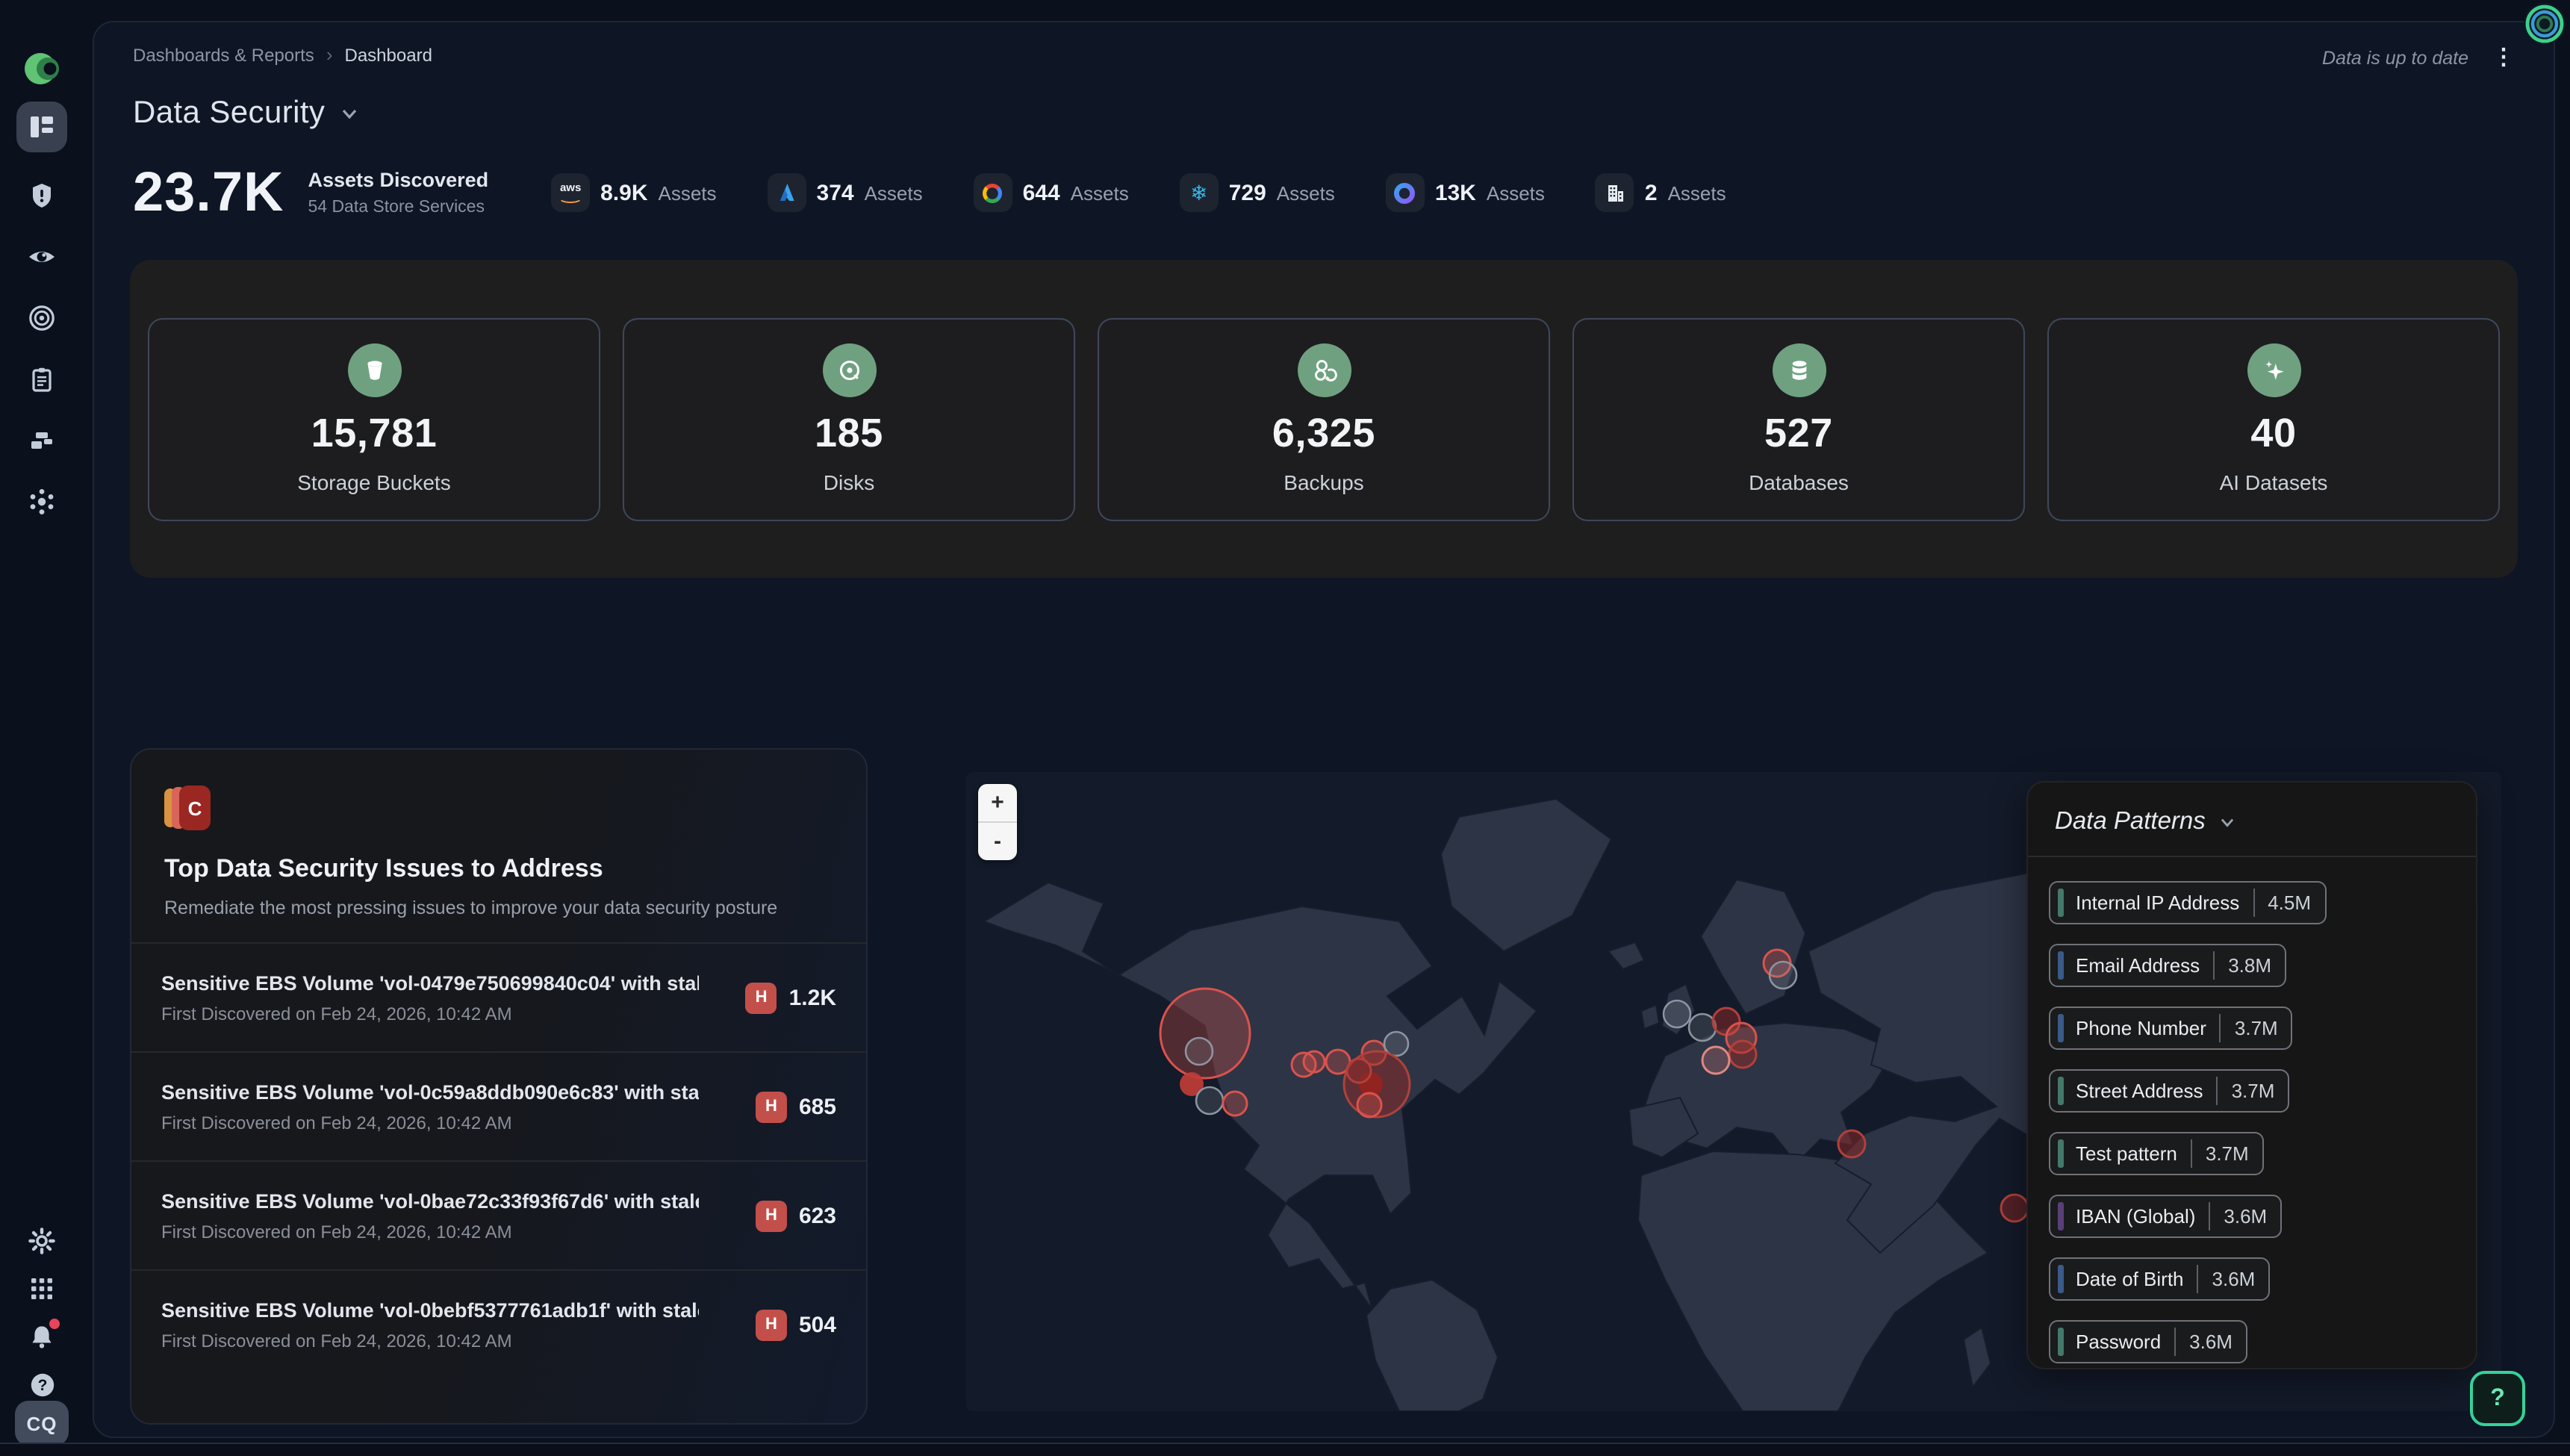  I want to click on bucket-icon, so click(374, 370).